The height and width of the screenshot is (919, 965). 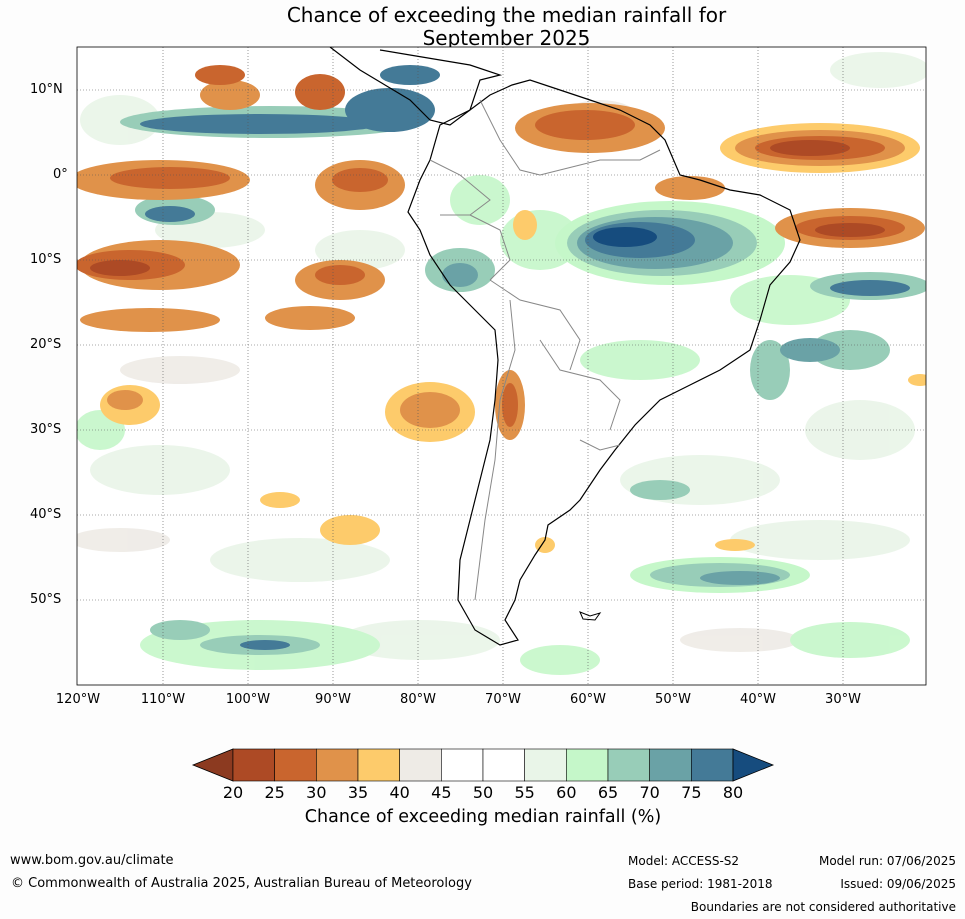 What do you see at coordinates (92, 860) in the screenshot?
I see `footer-website: www.bom.gov.au/climate` at bounding box center [92, 860].